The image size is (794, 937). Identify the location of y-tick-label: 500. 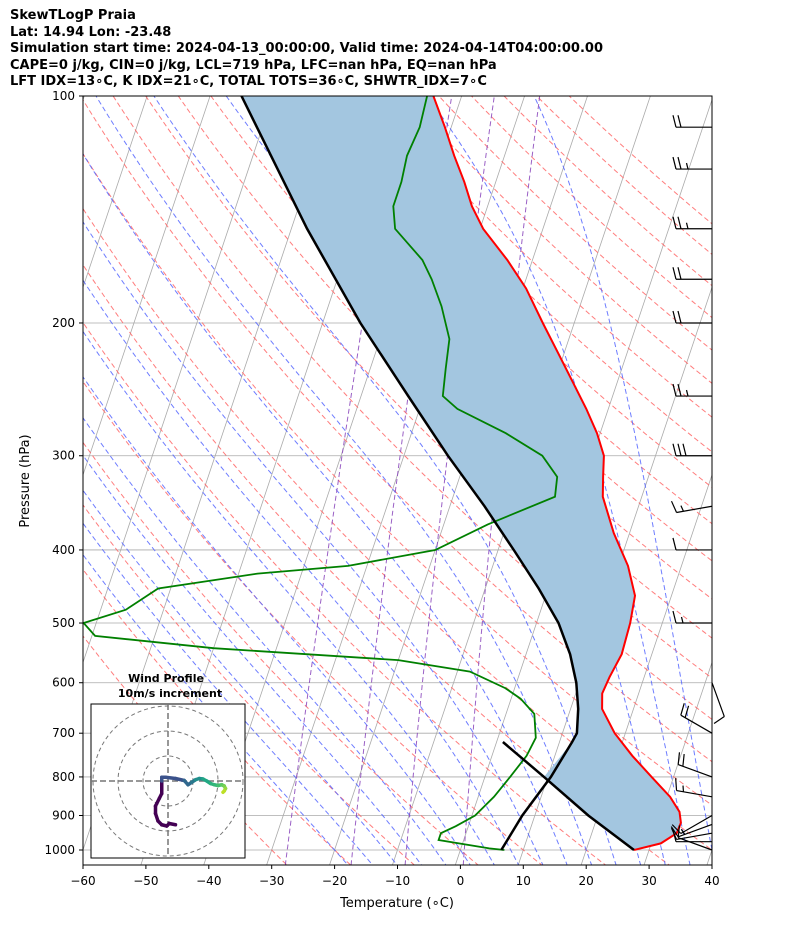
(63, 623).